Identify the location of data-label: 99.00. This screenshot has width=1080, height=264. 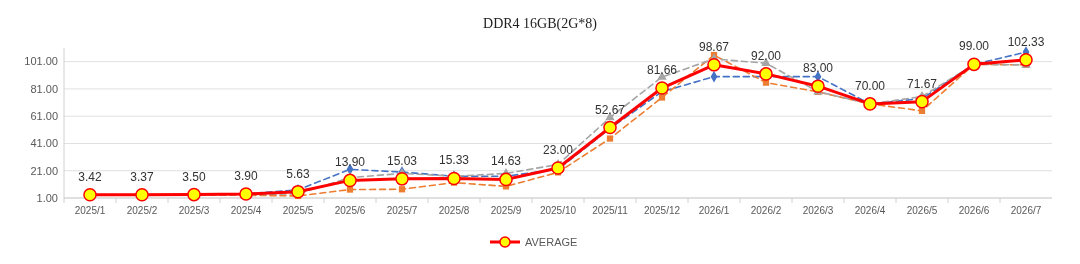
(974, 46).